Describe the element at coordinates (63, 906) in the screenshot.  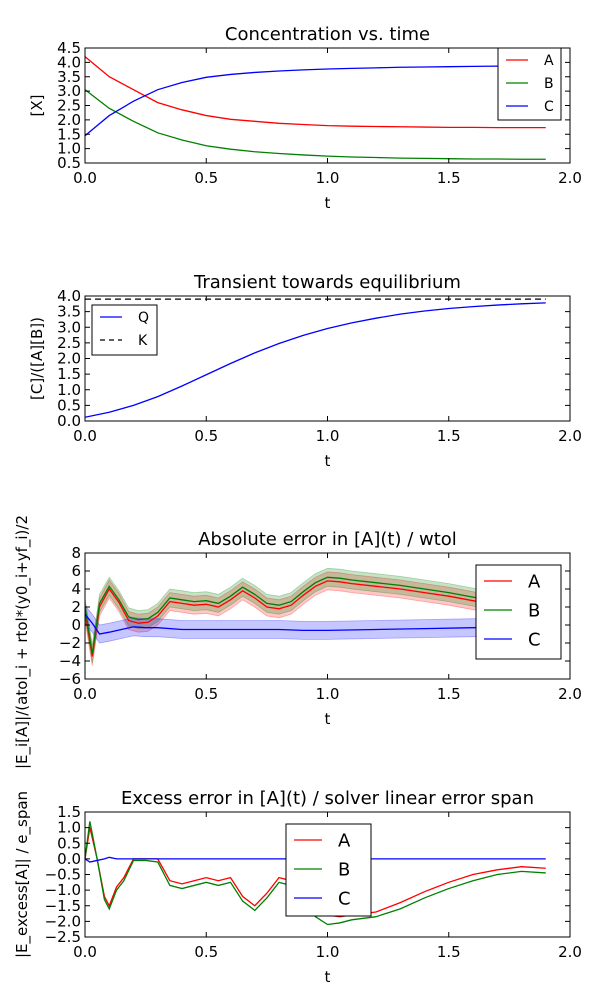
I see `y-tick-label: −1.5` at that location.